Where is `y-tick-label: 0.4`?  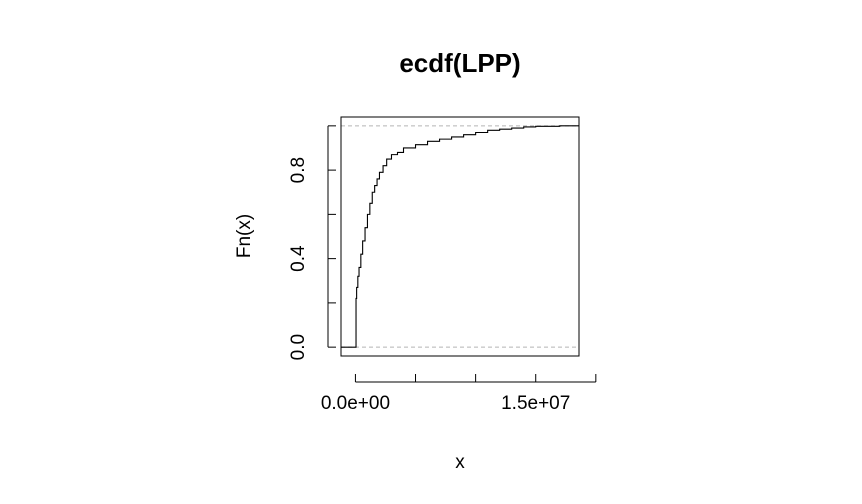
y-tick-label: 0.4 is located at coordinates (298, 258).